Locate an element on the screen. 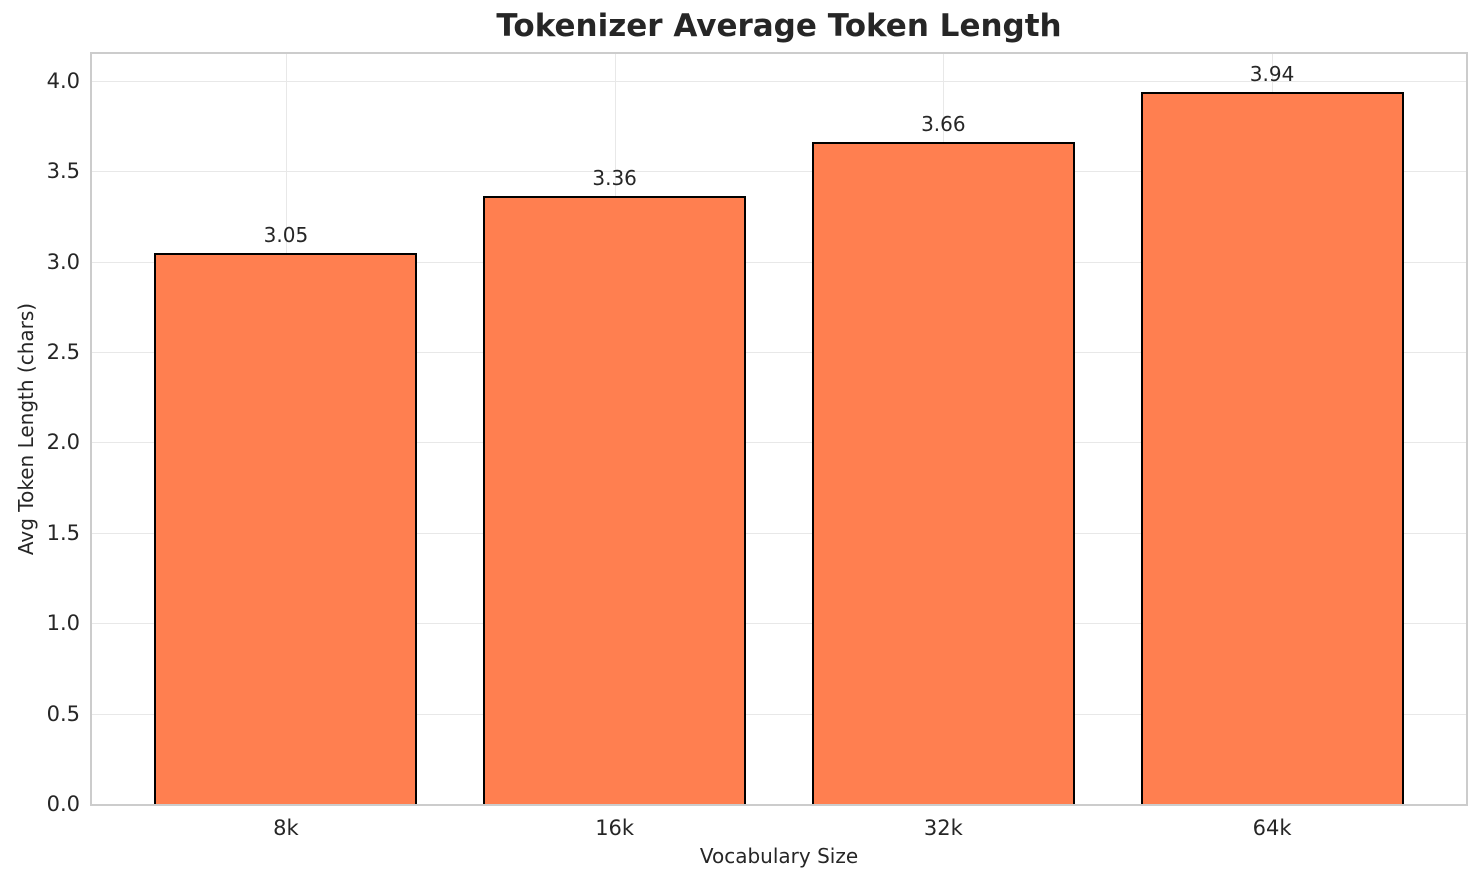  bar-value-label: 3.94 is located at coordinates (1272, 73).